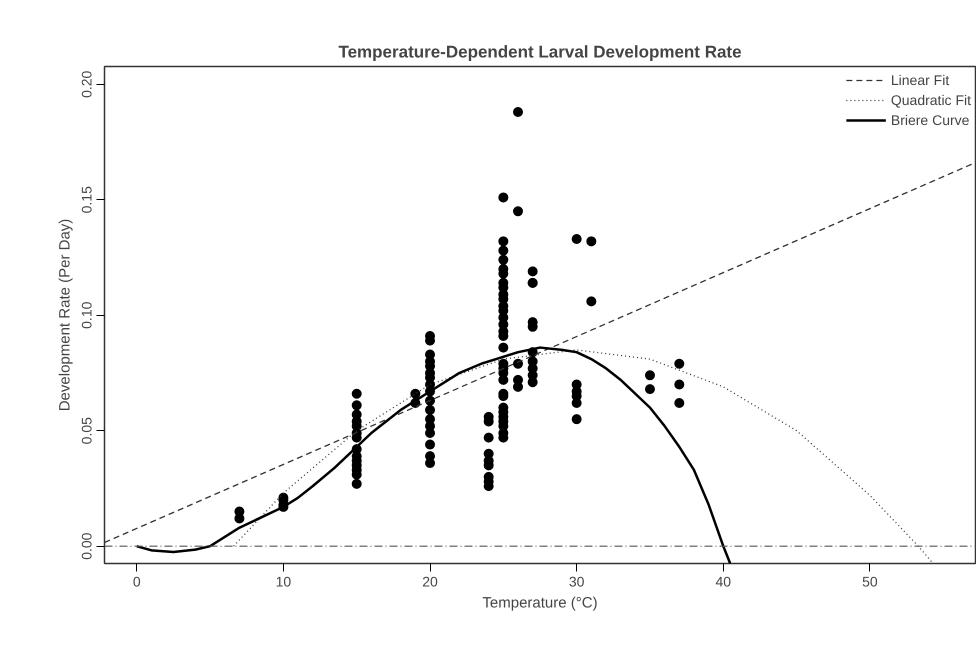 The image size is (976, 667). I want to click on x-tick-label: 20, so click(430, 582).